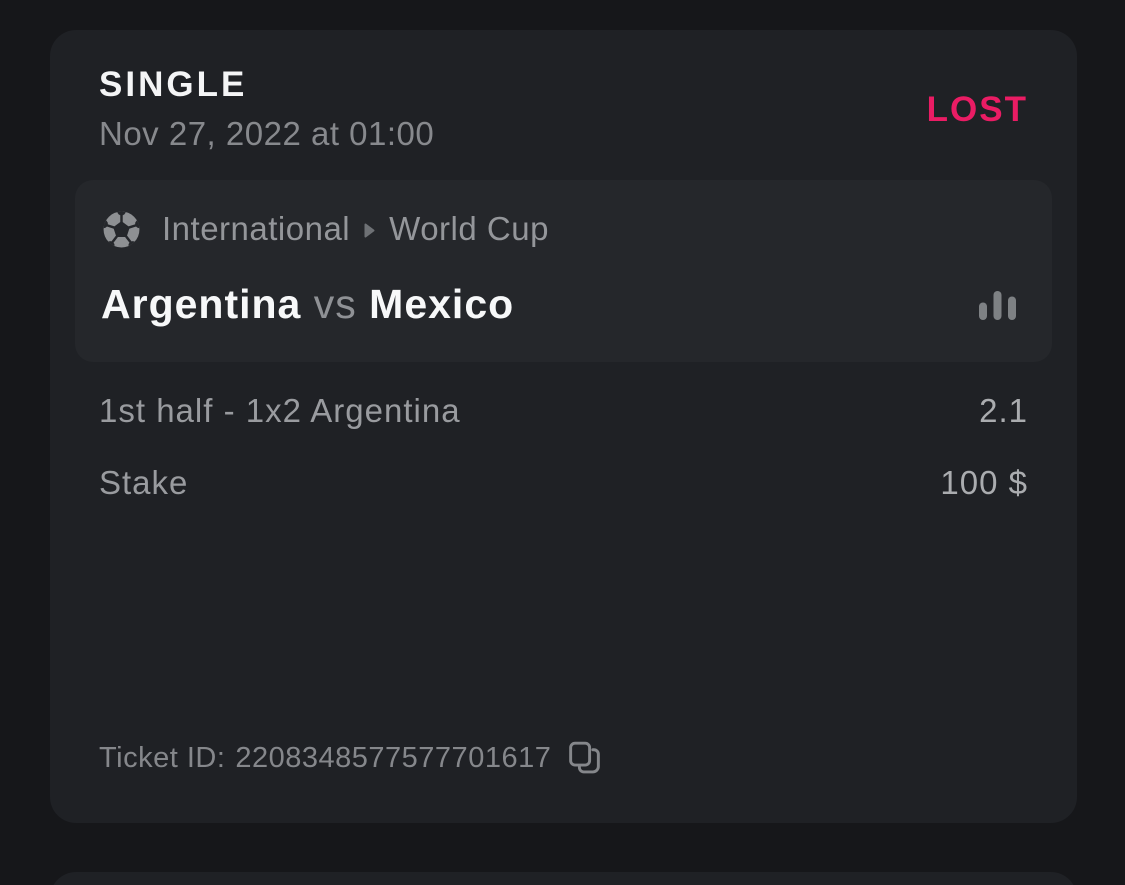  Describe the element at coordinates (561, 304) in the screenshot. I see `teams-row: Argentina vs Mexico` at that location.